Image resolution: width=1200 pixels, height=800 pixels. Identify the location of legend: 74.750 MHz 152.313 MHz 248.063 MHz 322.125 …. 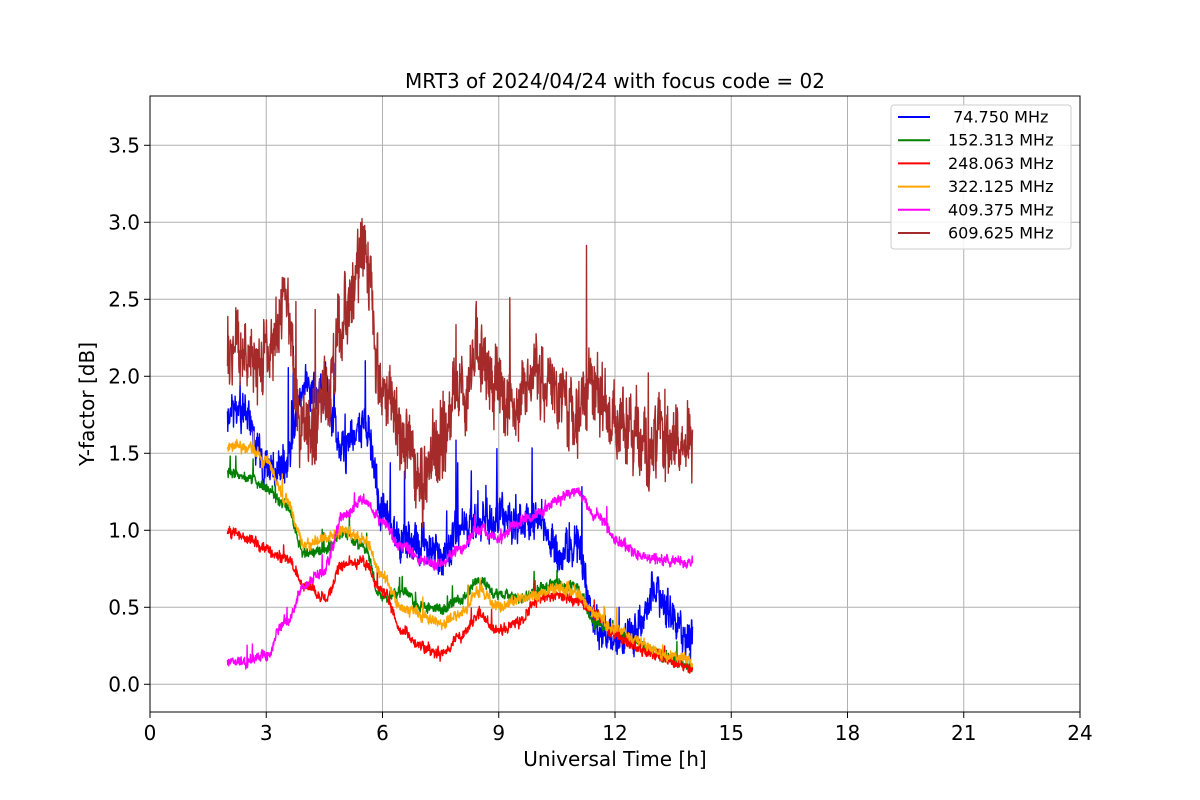
(981, 177).